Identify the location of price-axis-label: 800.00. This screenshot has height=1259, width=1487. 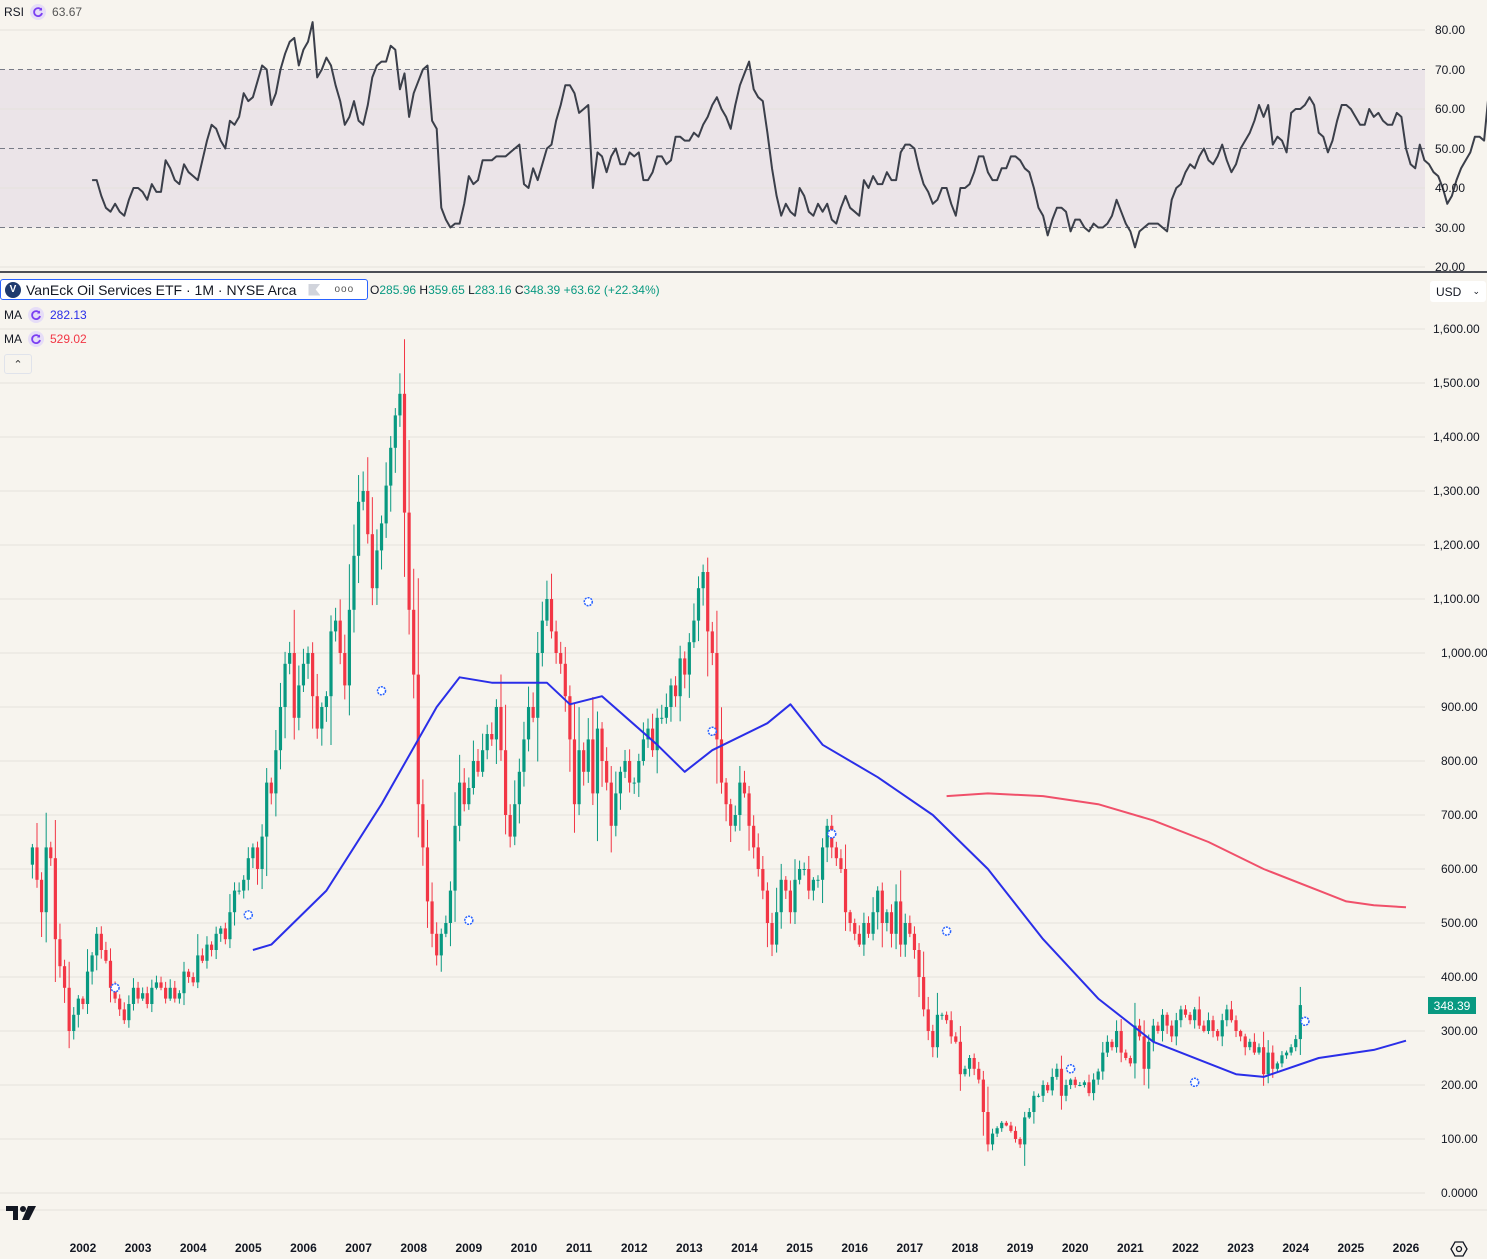
(1459, 761).